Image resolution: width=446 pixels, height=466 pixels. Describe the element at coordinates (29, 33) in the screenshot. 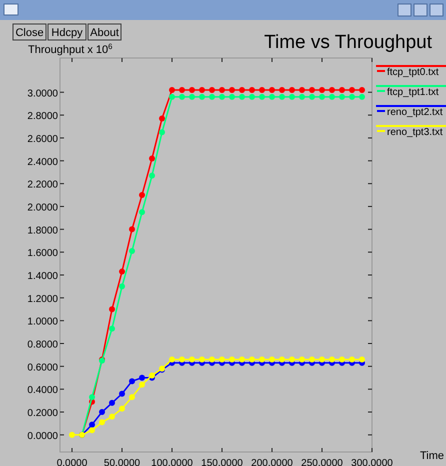

I see `text: Close` at that location.